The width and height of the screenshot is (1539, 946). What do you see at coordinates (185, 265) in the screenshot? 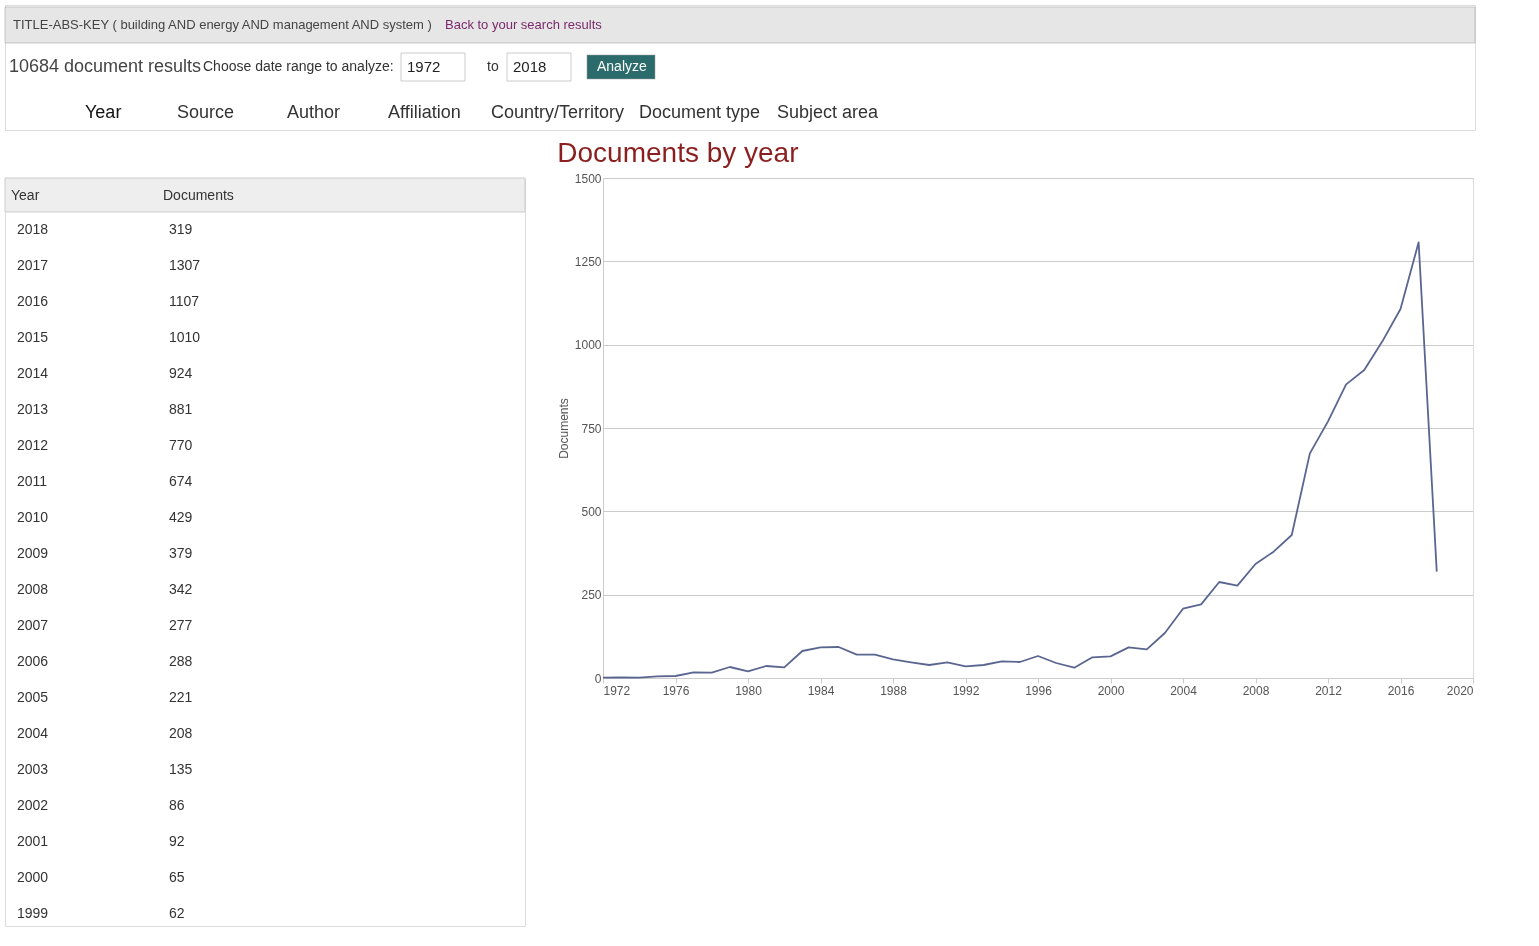
I see `text: 1307` at bounding box center [185, 265].